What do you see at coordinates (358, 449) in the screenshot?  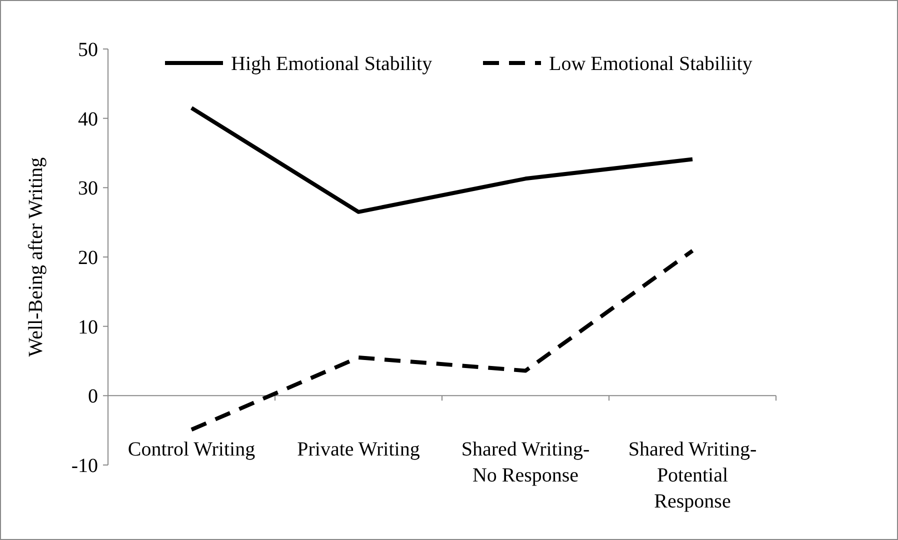 I see `x-tick-label: Private Writing` at bounding box center [358, 449].